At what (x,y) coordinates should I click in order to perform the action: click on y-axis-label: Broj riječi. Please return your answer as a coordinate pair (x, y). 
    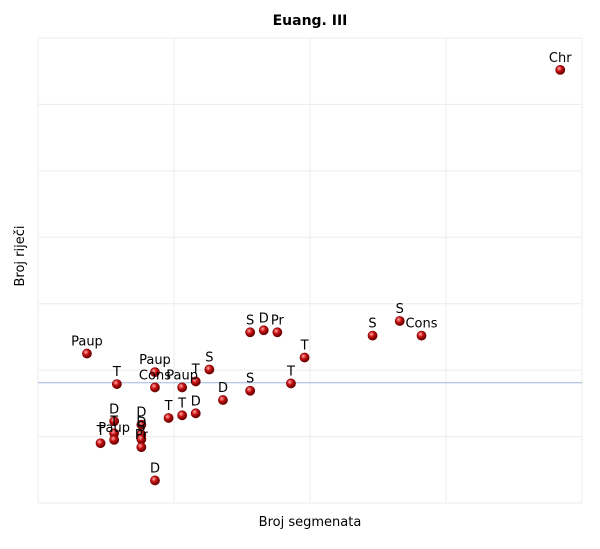
    Looking at the image, I should click on (20, 255).